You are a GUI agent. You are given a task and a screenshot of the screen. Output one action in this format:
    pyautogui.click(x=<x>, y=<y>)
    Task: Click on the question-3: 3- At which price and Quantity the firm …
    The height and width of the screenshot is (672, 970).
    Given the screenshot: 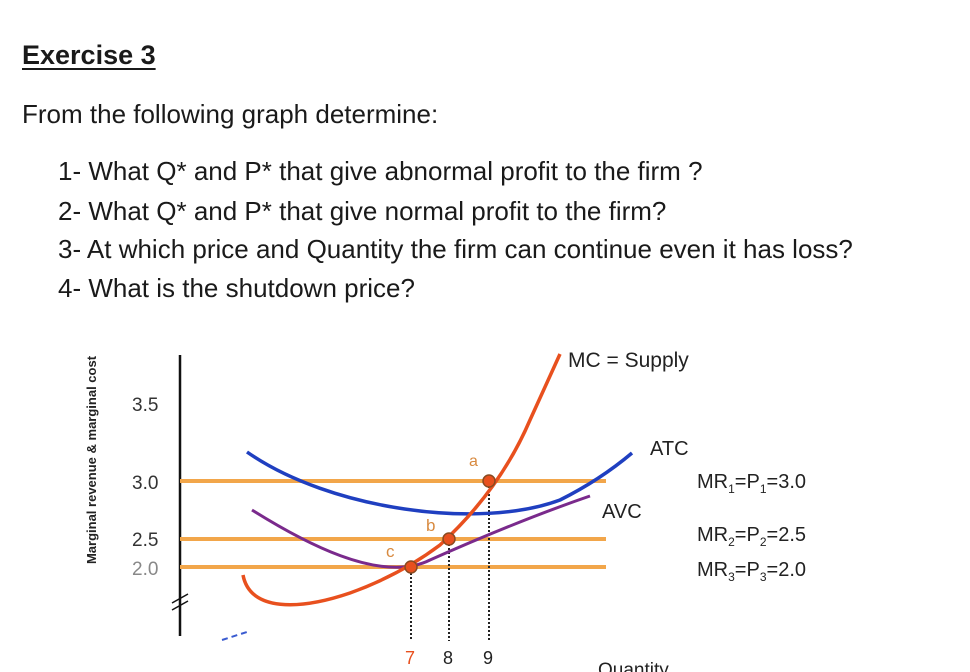 What is the action you would take?
    pyautogui.click(x=455, y=249)
    